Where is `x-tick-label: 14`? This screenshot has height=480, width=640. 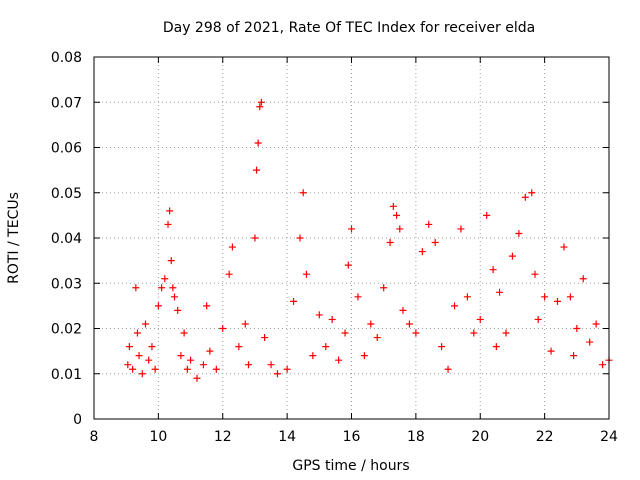 x-tick-label: 14 is located at coordinates (287, 437).